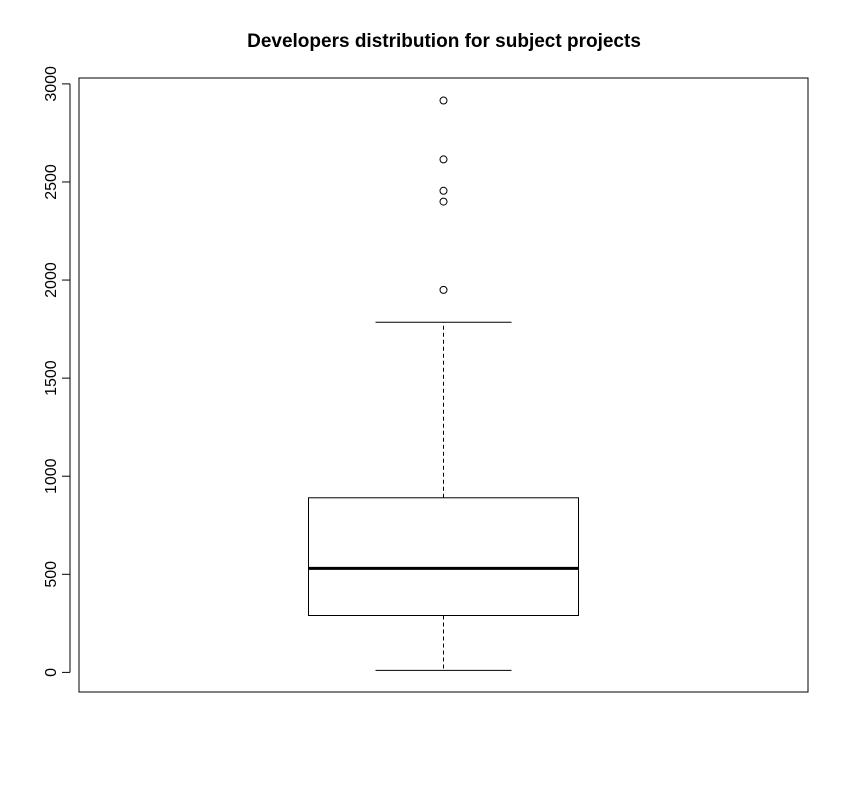 Image resolution: width=849 pixels, height=796 pixels. Describe the element at coordinates (51, 280) in the screenshot. I see `y-tick-label: 2000` at that location.